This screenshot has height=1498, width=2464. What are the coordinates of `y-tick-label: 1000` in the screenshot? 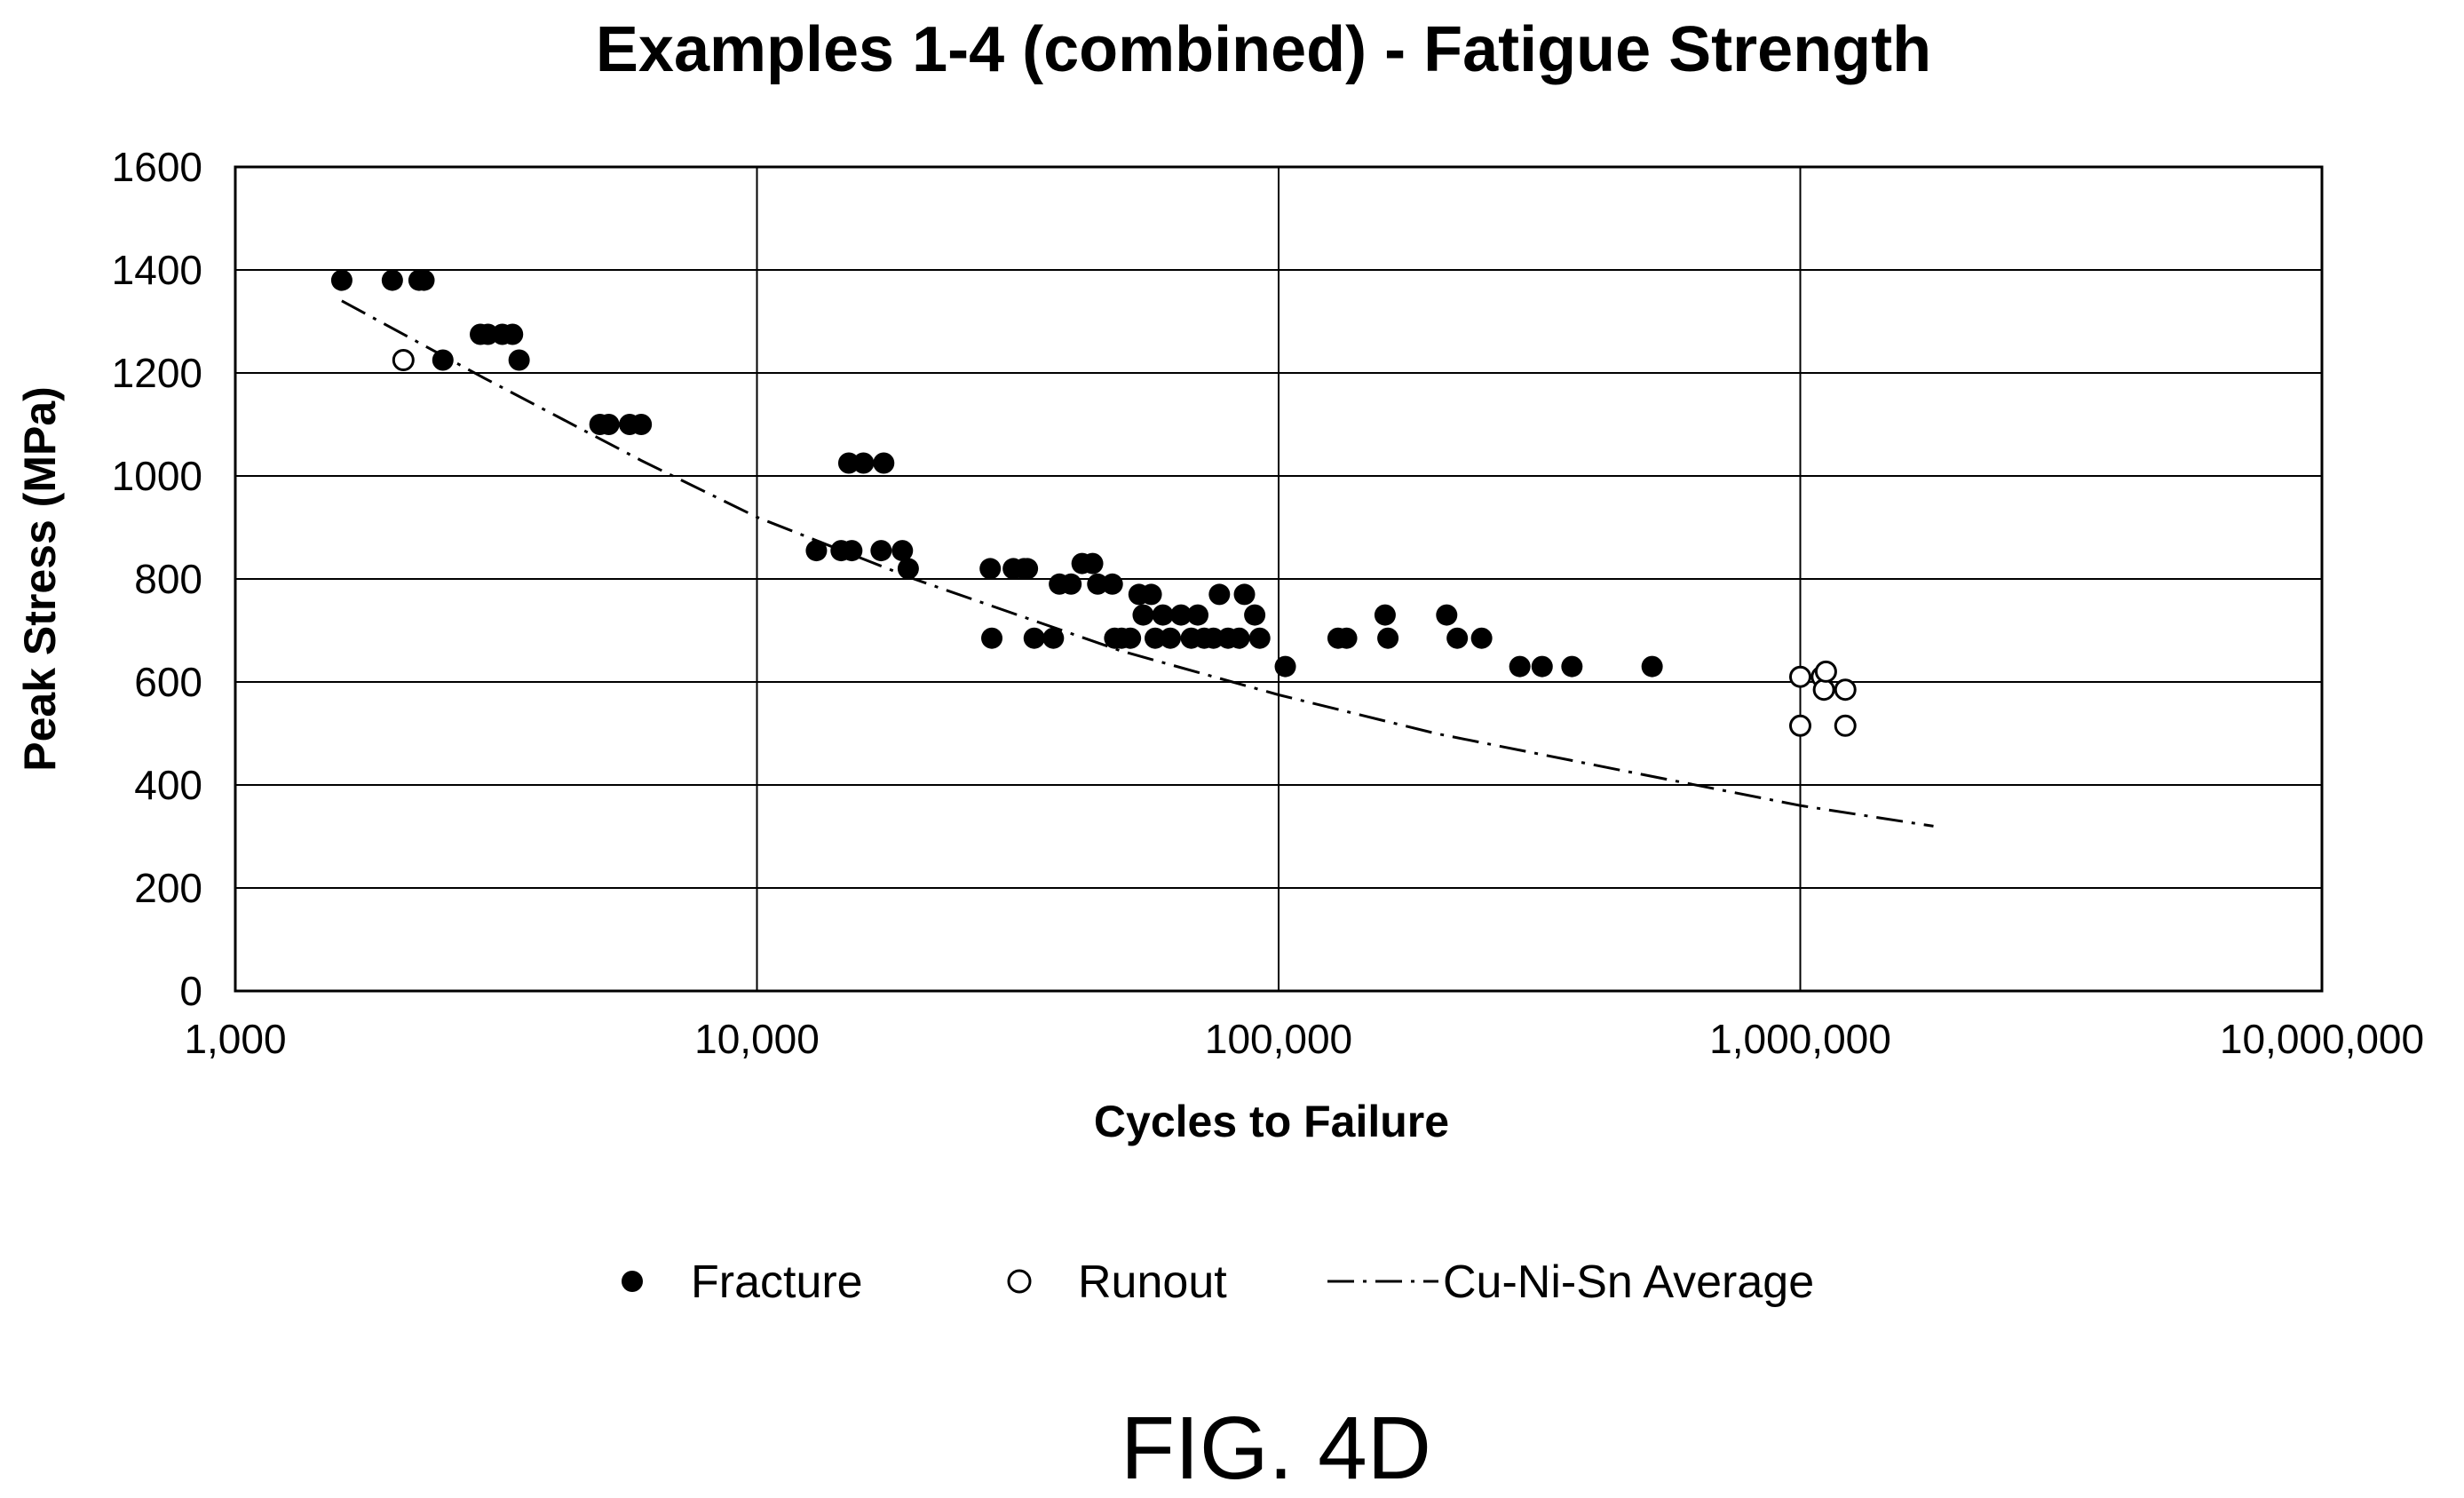 It's located at (157, 476).